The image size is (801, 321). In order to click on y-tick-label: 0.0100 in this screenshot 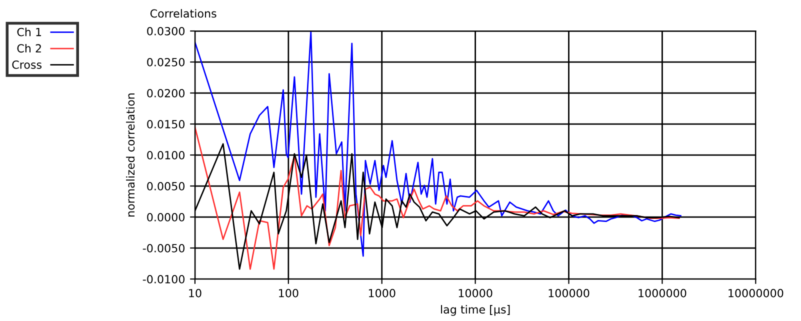, I will do `click(166, 155)`.